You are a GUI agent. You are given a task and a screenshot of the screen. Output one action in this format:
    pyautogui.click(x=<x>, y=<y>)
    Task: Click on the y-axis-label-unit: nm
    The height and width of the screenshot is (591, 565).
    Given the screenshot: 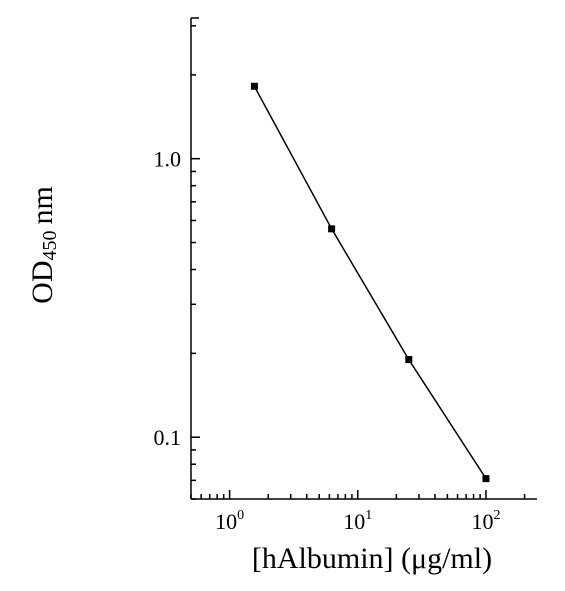 What is the action you would take?
    pyautogui.click(x=42, y=205)
    